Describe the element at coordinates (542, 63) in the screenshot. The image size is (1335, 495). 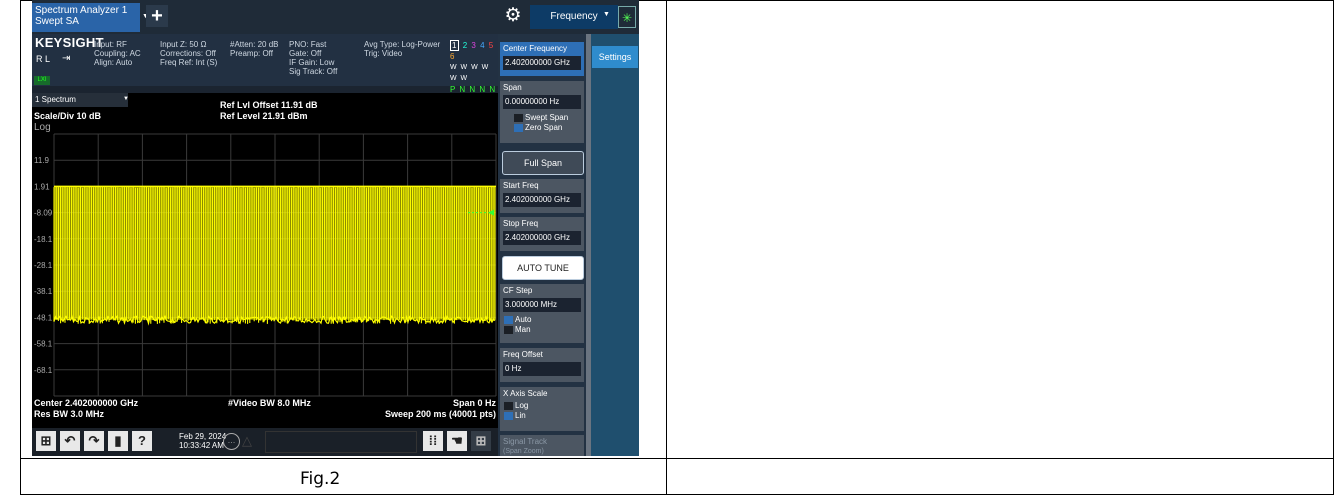
I see `center-frequency-value: 2.402000000 GHz` at that location.